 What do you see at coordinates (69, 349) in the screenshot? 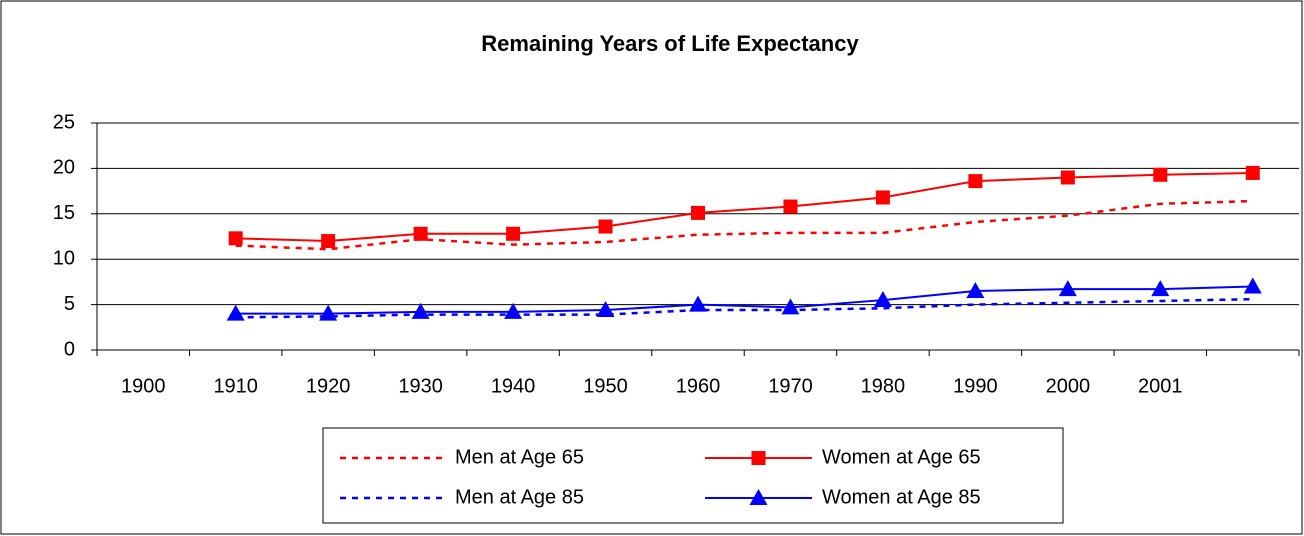
I see `y-tick-label: 0` at bounding box center [69, 349].